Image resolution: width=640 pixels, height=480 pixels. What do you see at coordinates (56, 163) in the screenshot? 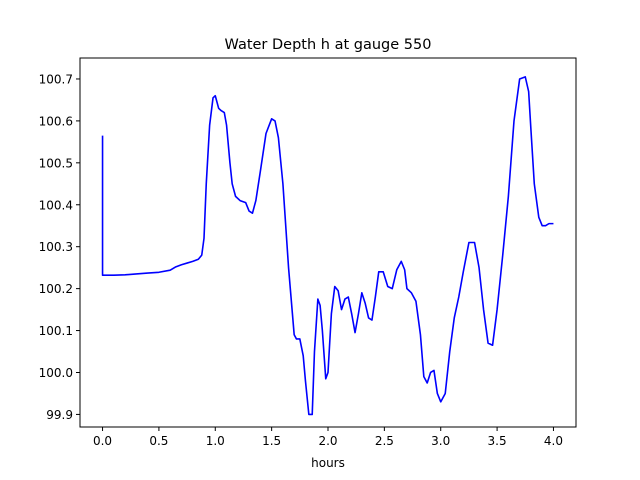
I see `y-tick-label: 100.5` at bounding box center [56, 163].